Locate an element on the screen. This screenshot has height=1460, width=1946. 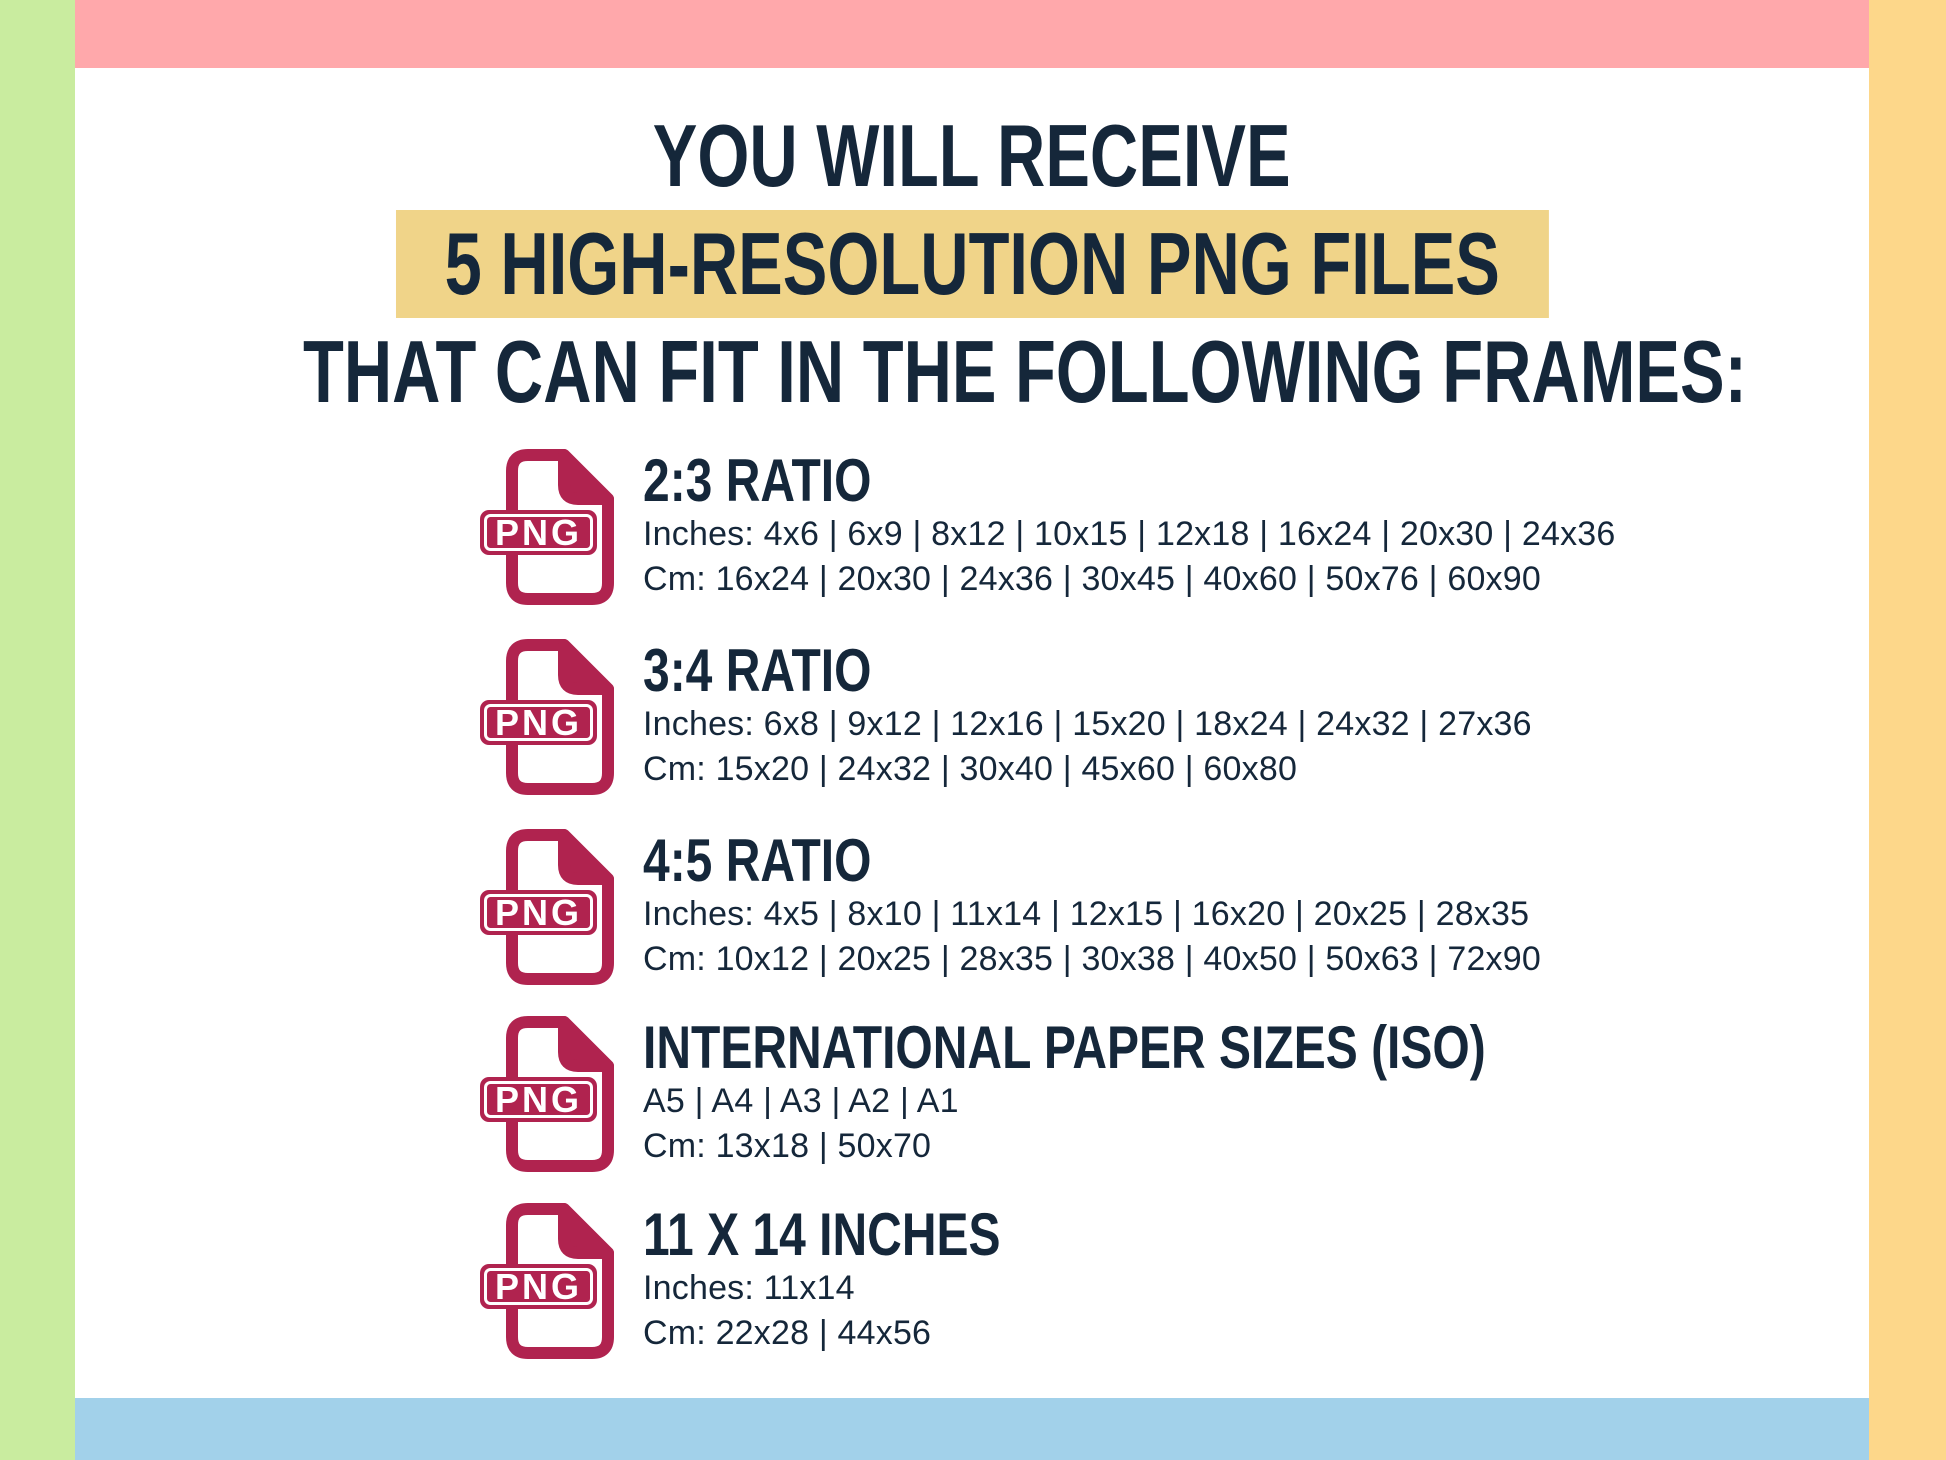
sizes-cm-line: Cm: 13x18 | 50x70 is located at coordinates (787, 1146).